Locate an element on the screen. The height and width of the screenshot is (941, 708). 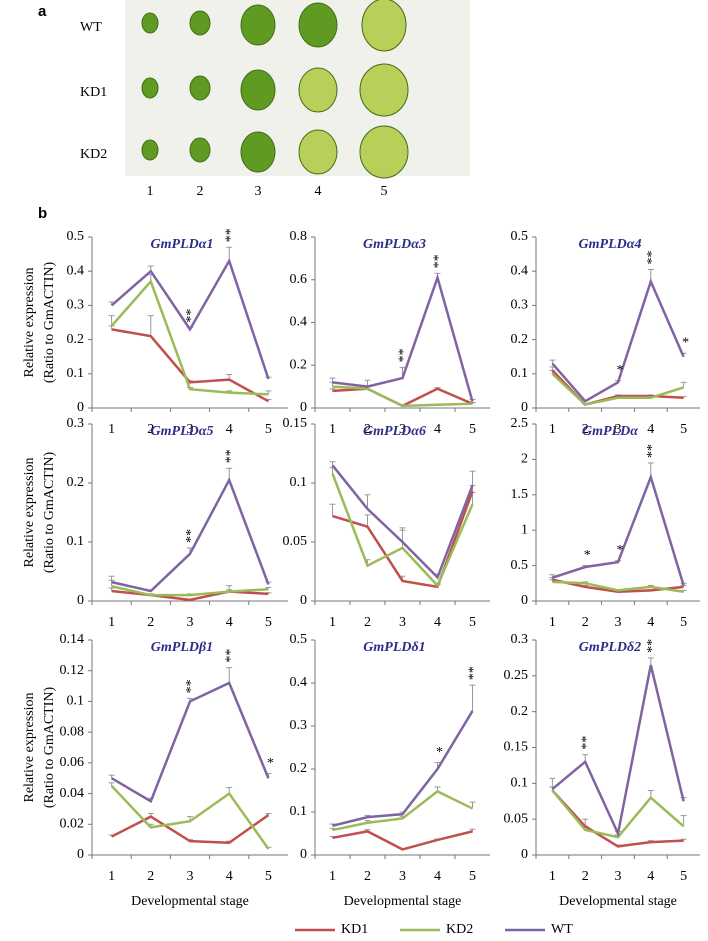
column-label: 3 is located at coordinates (258, 191).